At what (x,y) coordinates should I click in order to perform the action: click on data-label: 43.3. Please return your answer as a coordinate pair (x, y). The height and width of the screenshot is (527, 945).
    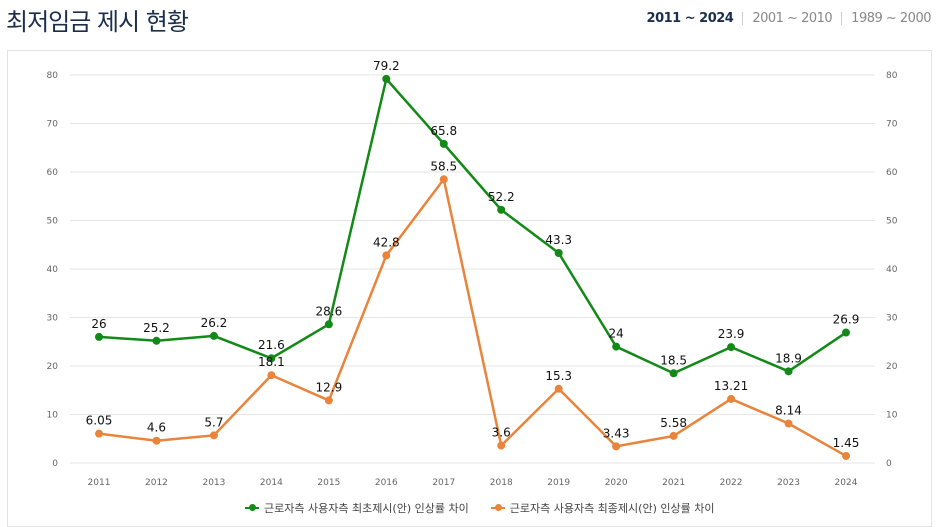
    Looking at the image, I should click on (558, 240).